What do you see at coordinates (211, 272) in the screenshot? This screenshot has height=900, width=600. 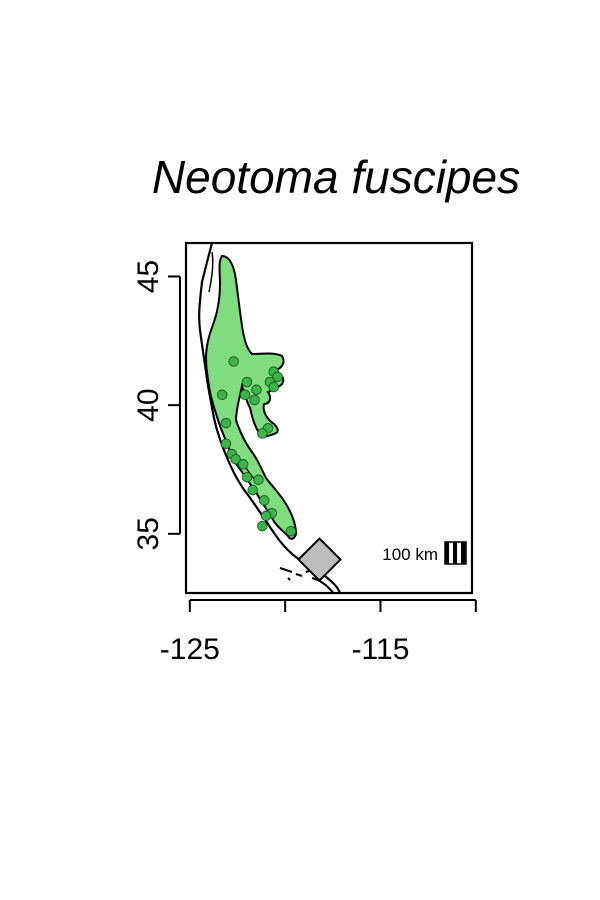 I see `coastline-inner-edge` at bounding box center [211, 272].